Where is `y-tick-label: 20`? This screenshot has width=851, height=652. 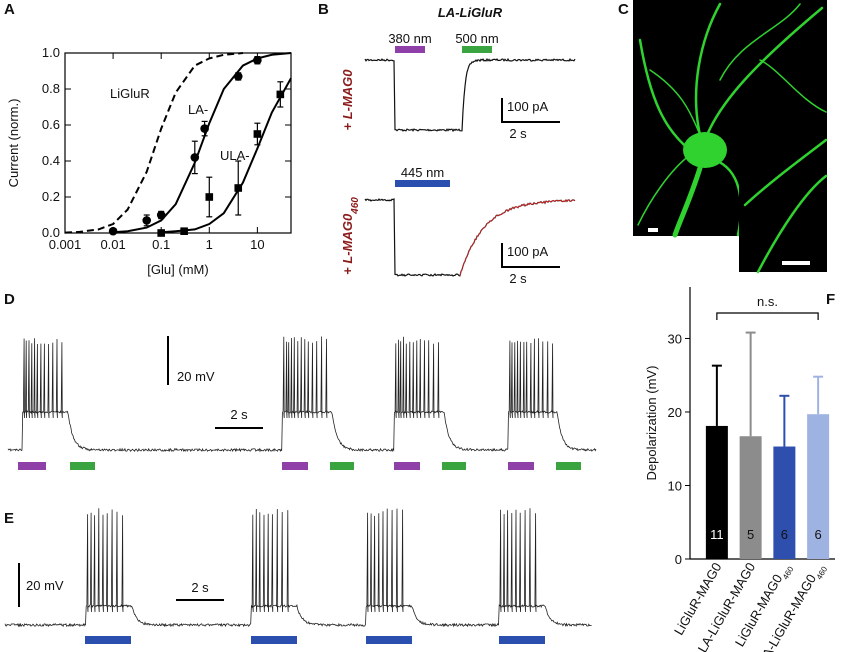
y-tick-label: 20 is located at coordinates (675, 412).